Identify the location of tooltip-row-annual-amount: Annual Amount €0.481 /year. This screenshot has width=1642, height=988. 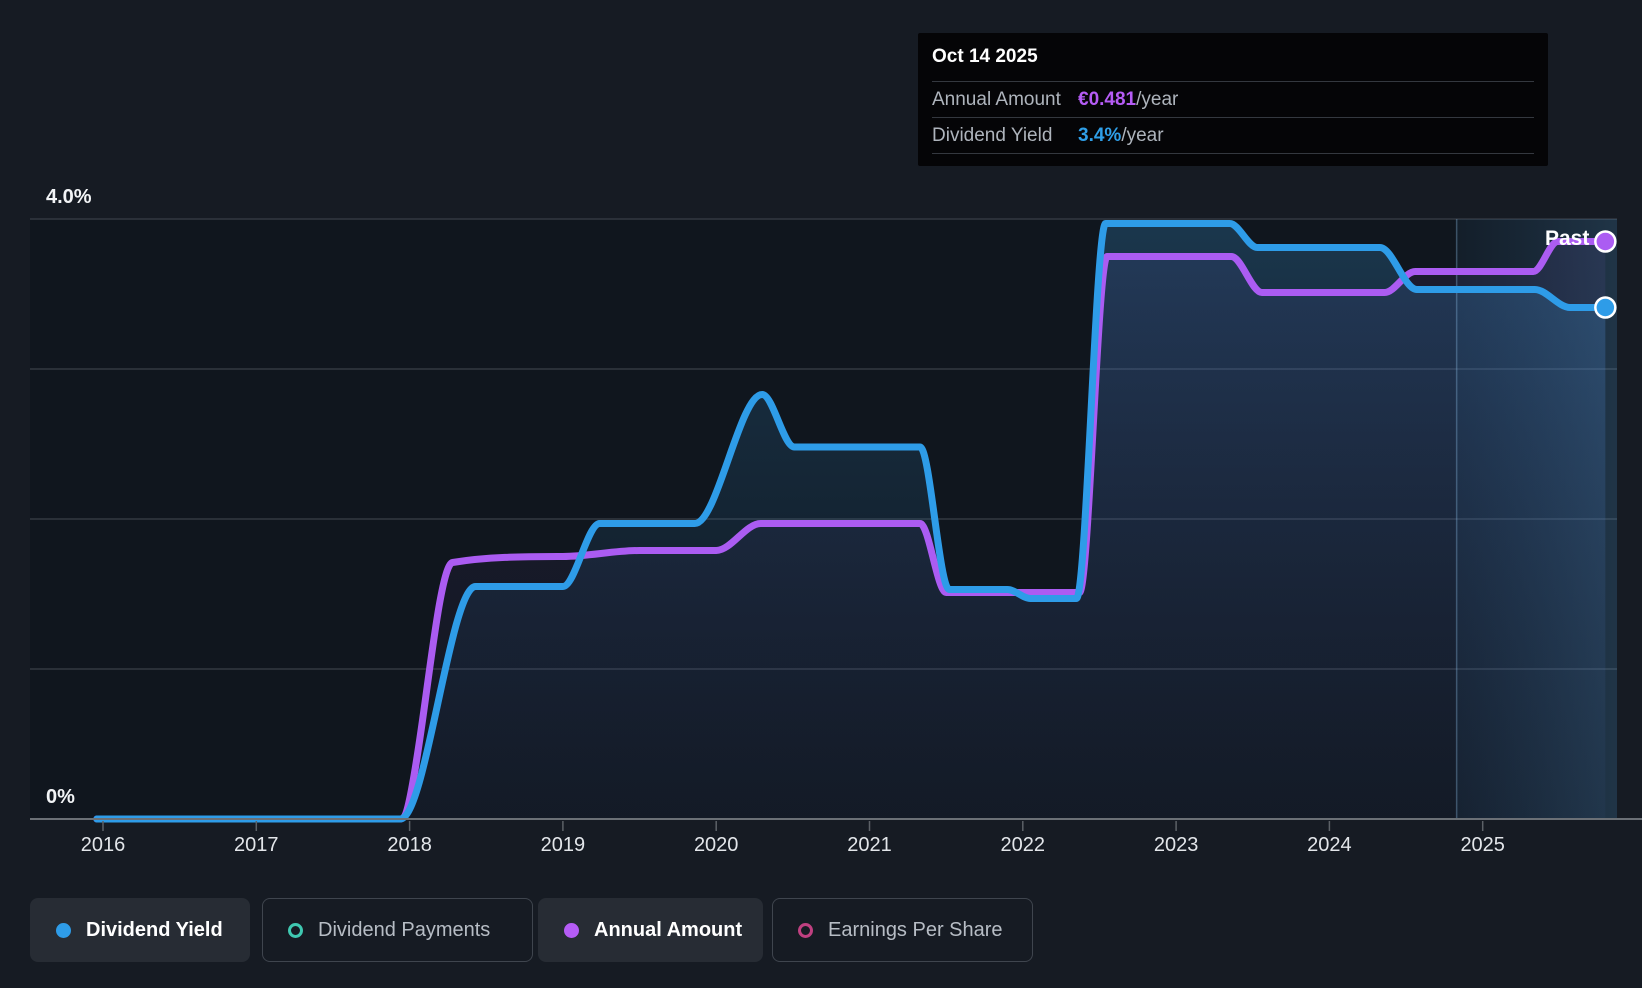
(1233, 100).